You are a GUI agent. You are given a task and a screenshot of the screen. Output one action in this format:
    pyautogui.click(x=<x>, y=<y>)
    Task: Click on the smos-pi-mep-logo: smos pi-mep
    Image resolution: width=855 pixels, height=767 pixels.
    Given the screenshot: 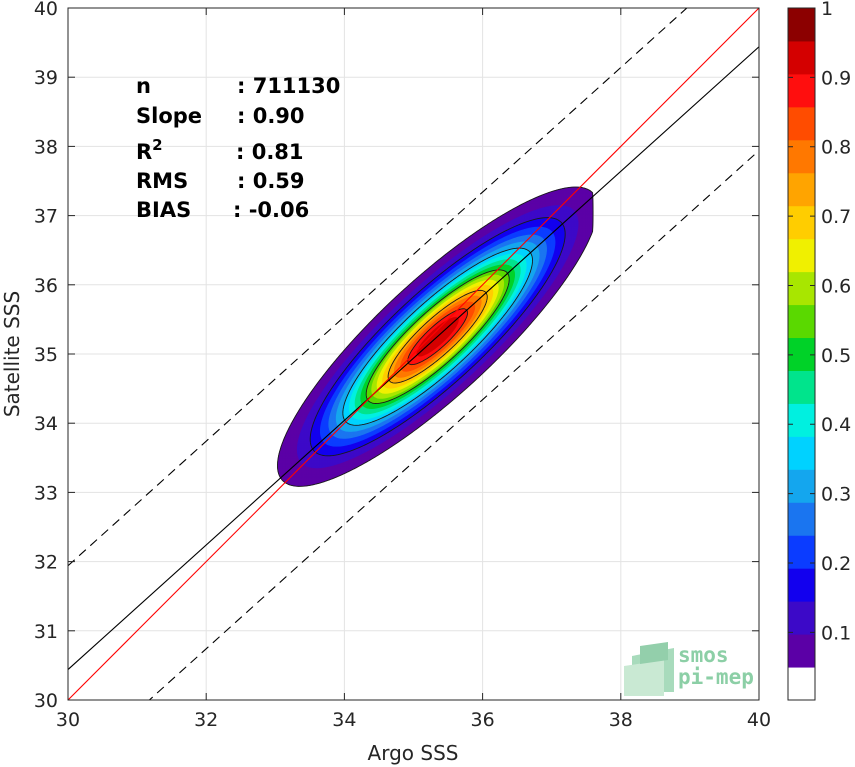 What is the action you would take?
    pyautogui.click(x=689, y=669)
    